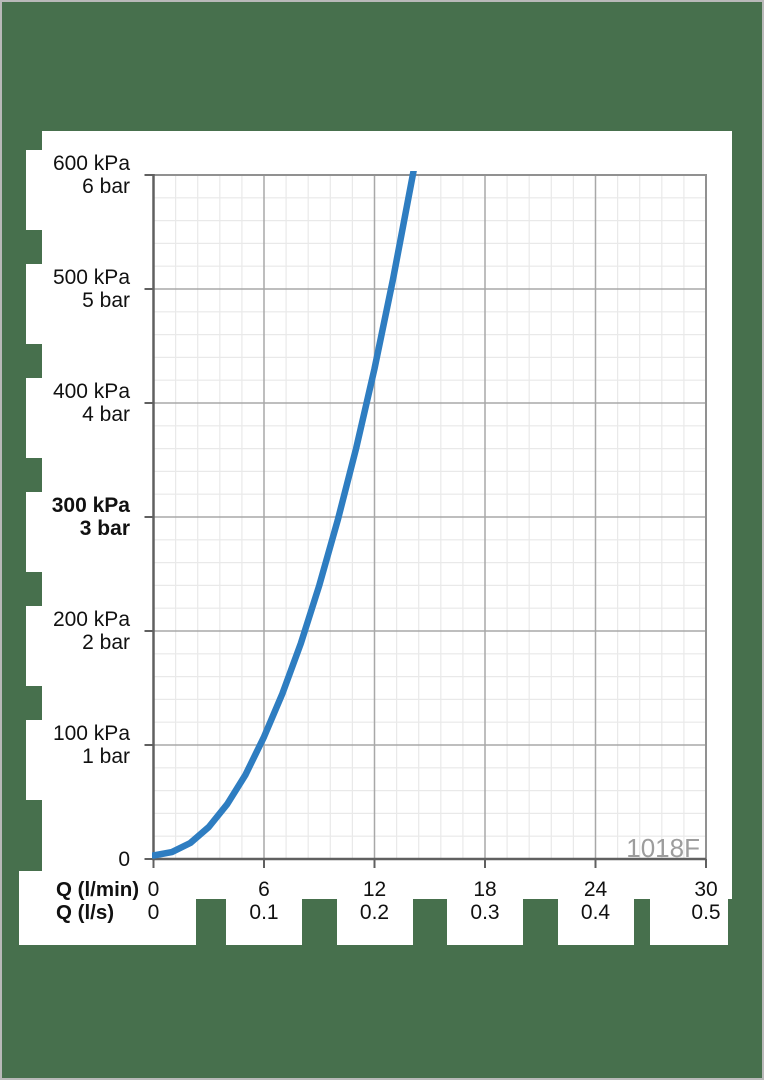 The image size is (764, 1080). I want to click on y-label-kpa-line: 200 kPa, so click(91, 619).